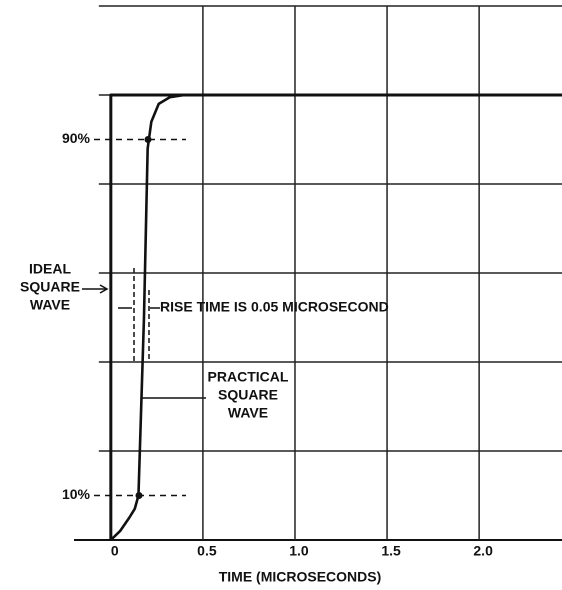  What do you see at coordinates (248, 377) in the screenshot?
I see `annotation: PRACTICAL` at bounding box center [248, 377].